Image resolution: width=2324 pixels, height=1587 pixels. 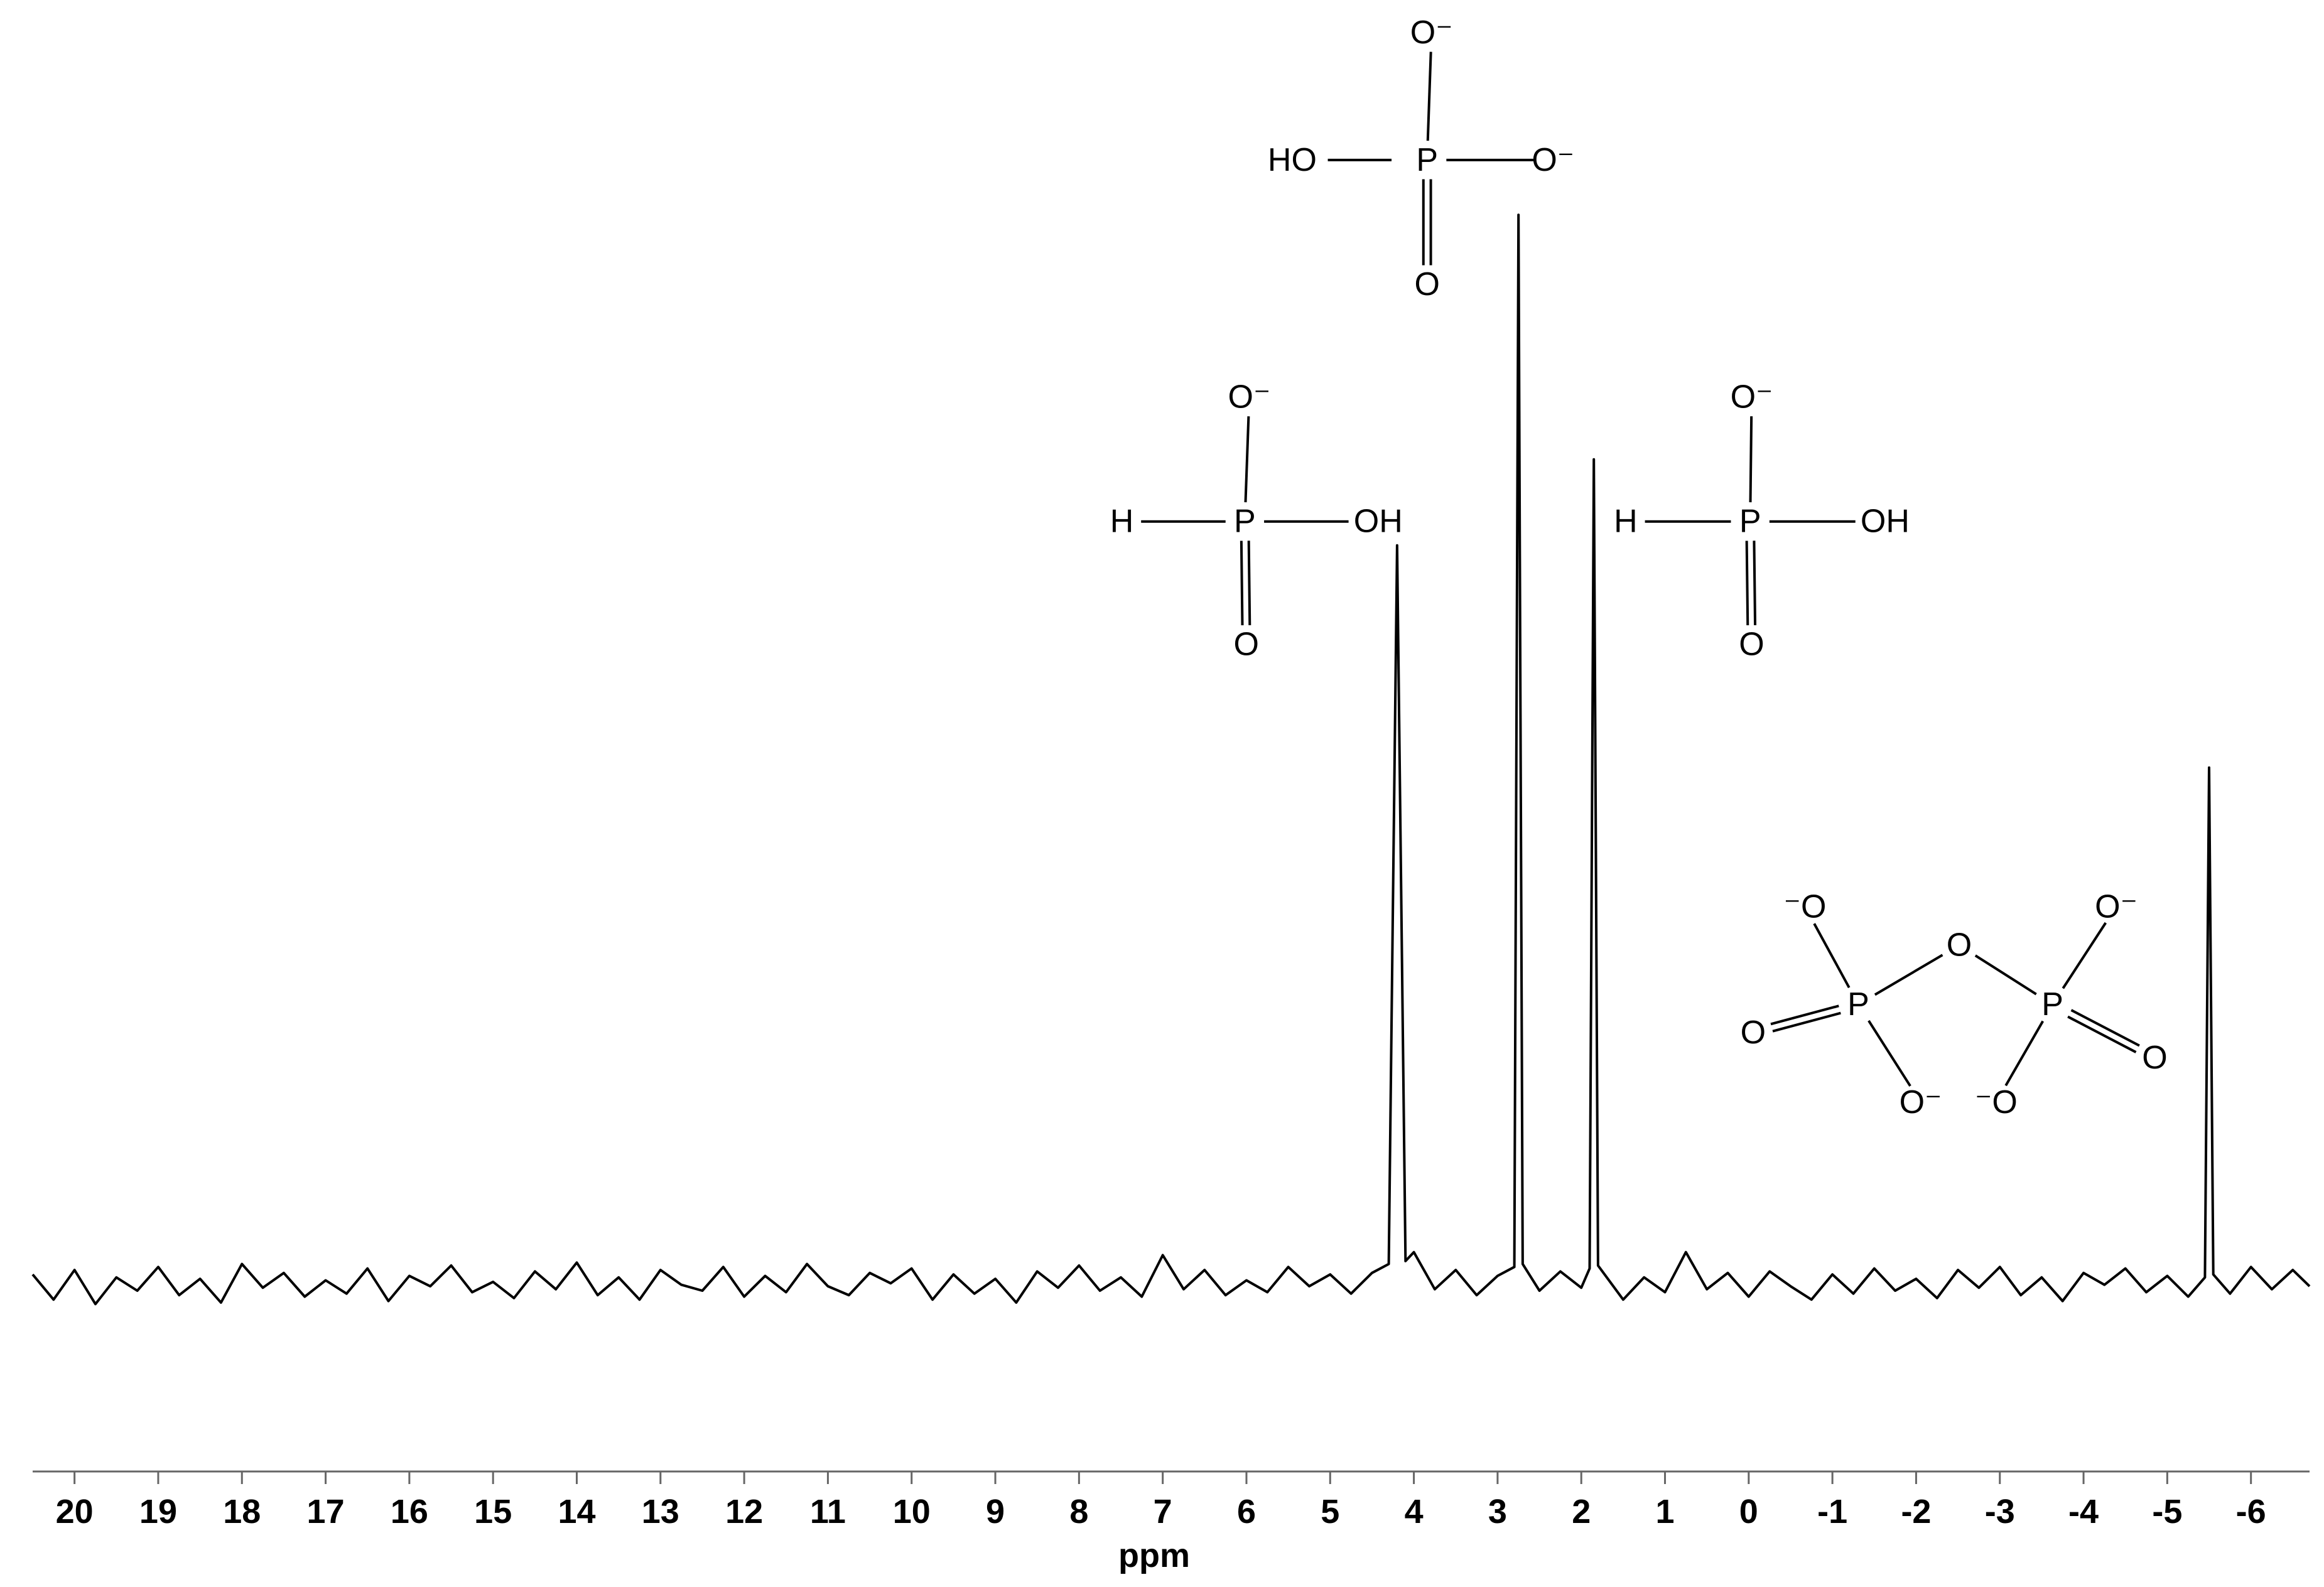 I want to click on x-tick-label: 10, so click(x=912, y=1512).